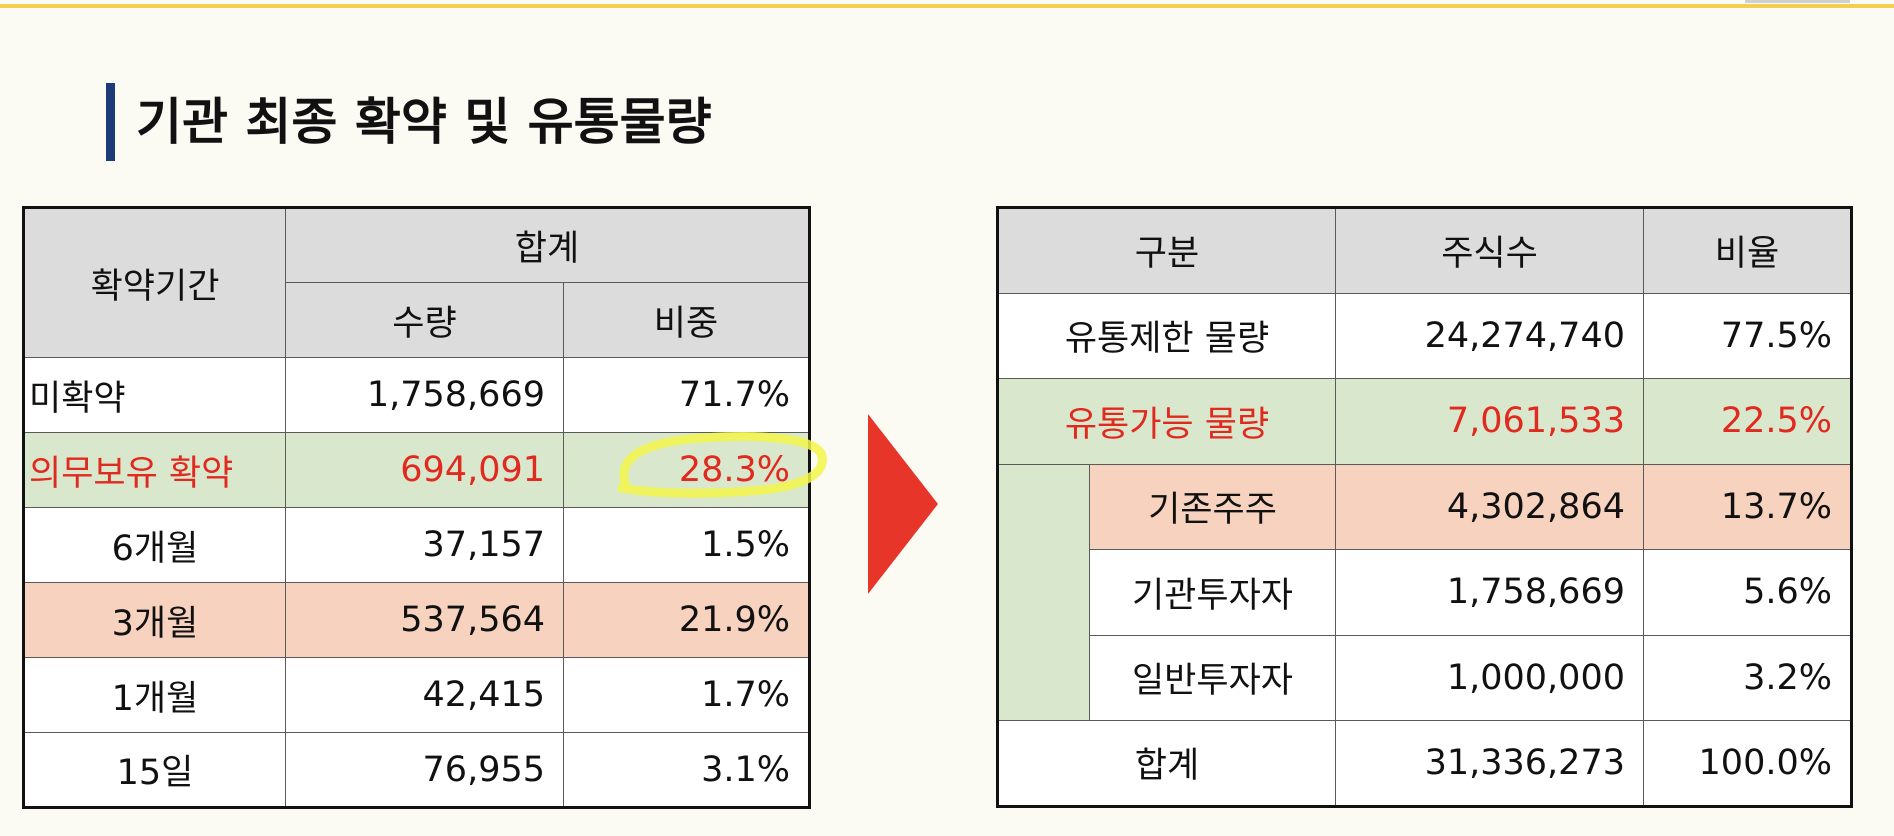  What do you see at coordinates (424, 320) in the screenshot?
I see `header-qty: 수량` at bounding box center [424, 320].